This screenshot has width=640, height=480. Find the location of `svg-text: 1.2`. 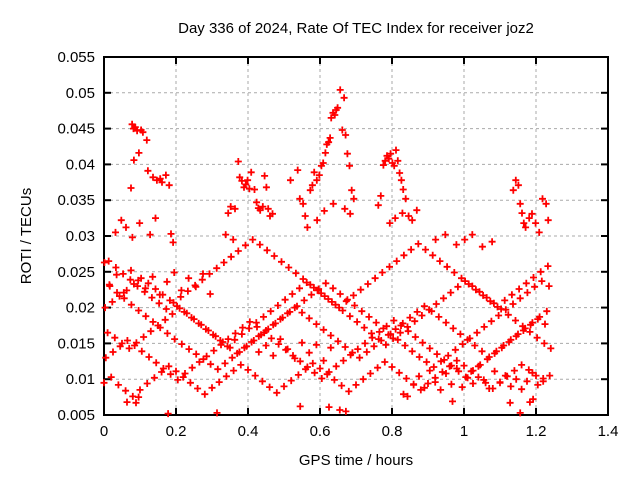

svg-text: 1.2 is located at coordinates (536, 431).